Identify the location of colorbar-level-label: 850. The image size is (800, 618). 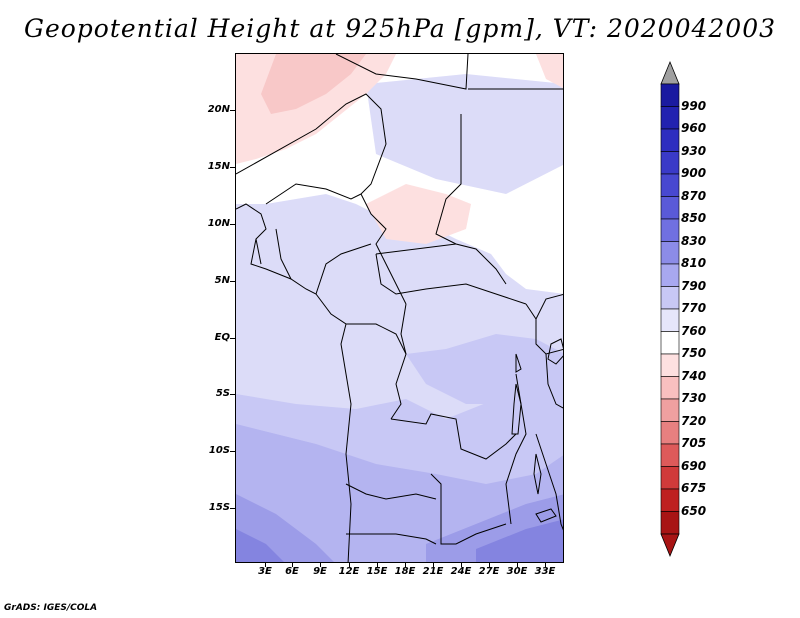
(694, 218).